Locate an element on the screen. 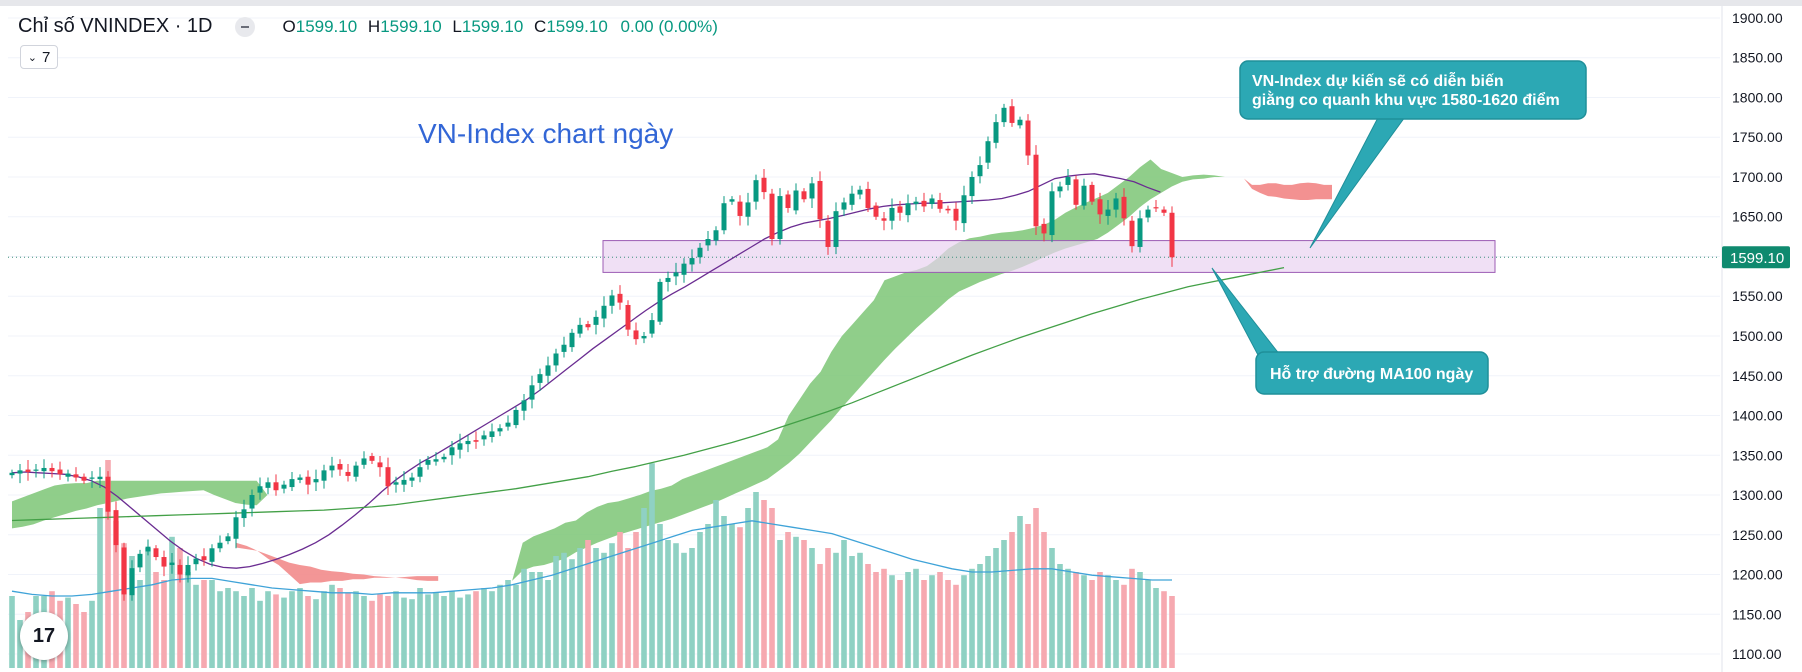  indicators-toggle-button: ⌄ 7 is located at coordinates (39, 57).